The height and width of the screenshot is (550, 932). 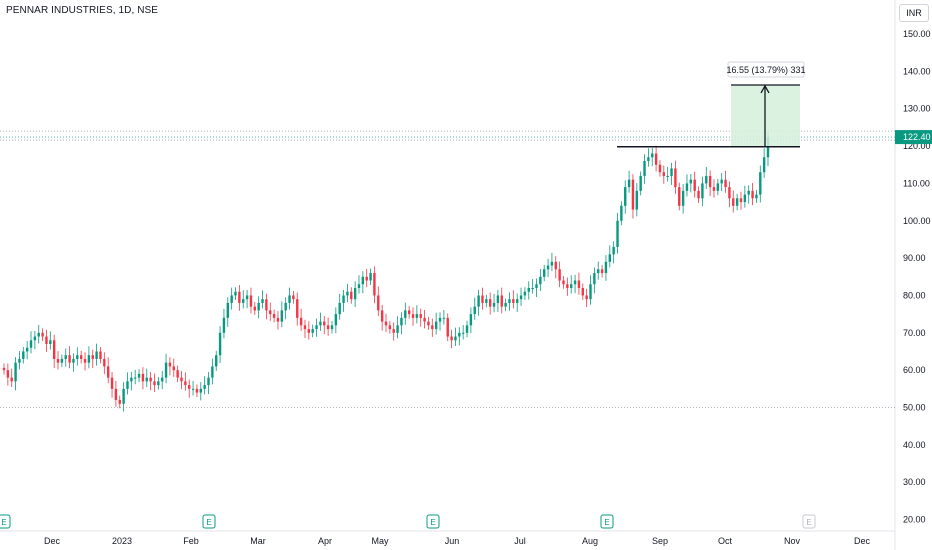 I want to click on y-tick-label: 120.00, so click(x=917, y=146).